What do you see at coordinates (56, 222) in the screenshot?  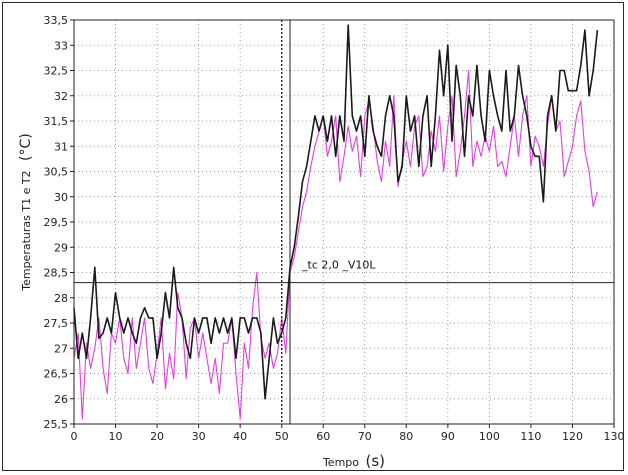 I see `y-tick-label: 29,5` at bounding box center [56, 222].